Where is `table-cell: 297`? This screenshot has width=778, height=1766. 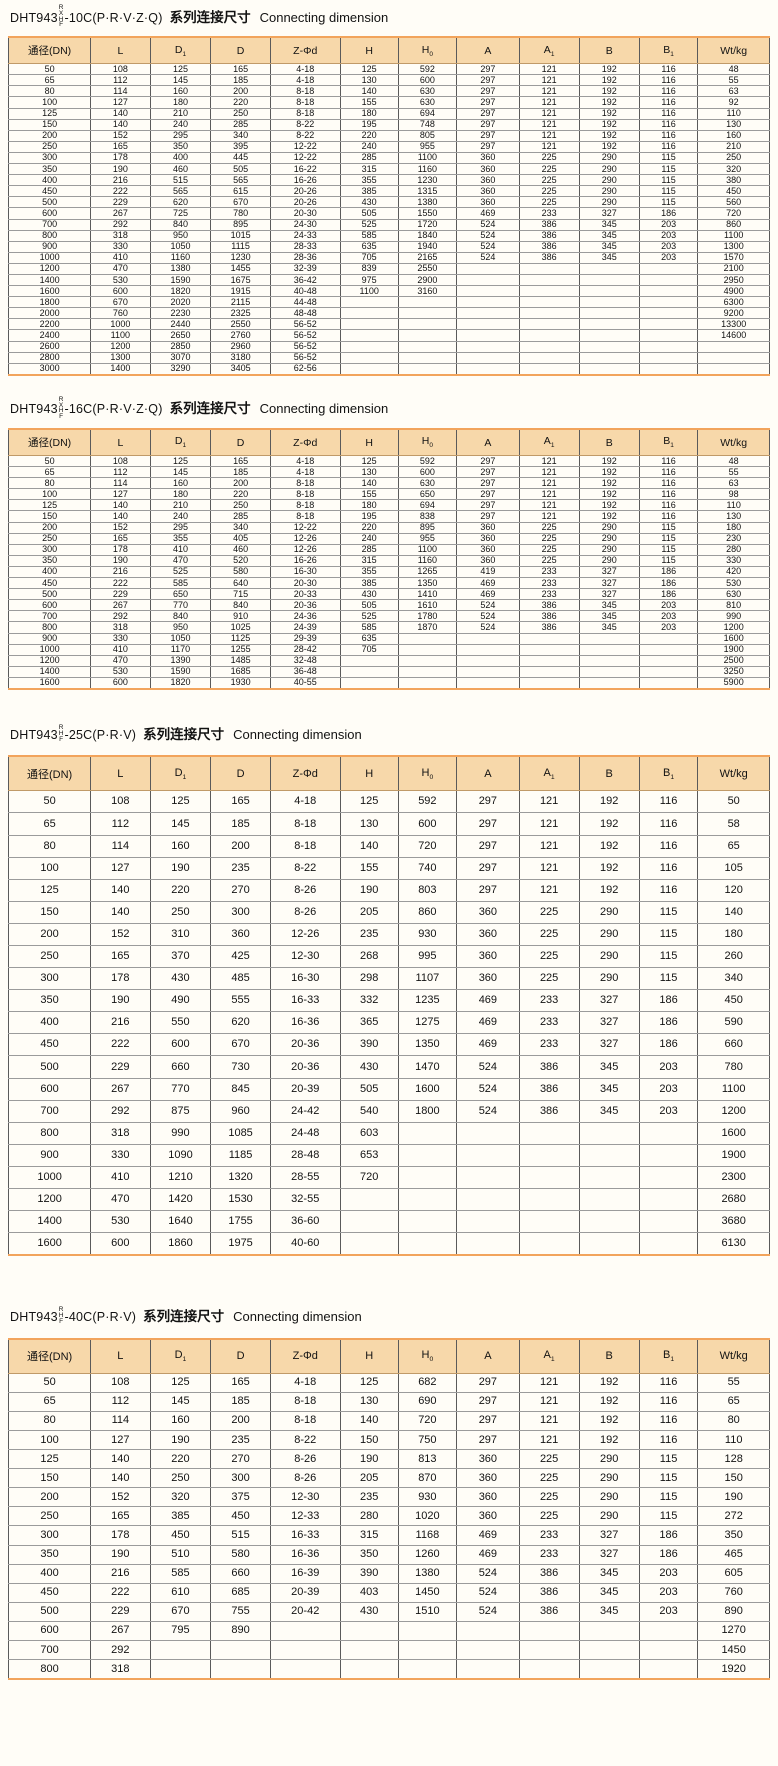
table-cell: 297 is located at coordinates (488, 505).